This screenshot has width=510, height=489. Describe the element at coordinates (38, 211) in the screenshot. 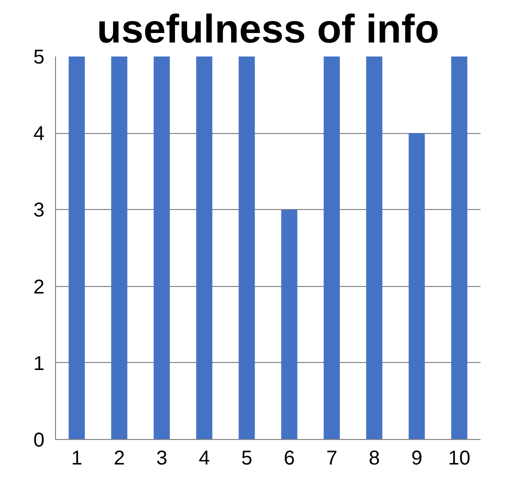

I see `y-tick-label: 3` at that location.